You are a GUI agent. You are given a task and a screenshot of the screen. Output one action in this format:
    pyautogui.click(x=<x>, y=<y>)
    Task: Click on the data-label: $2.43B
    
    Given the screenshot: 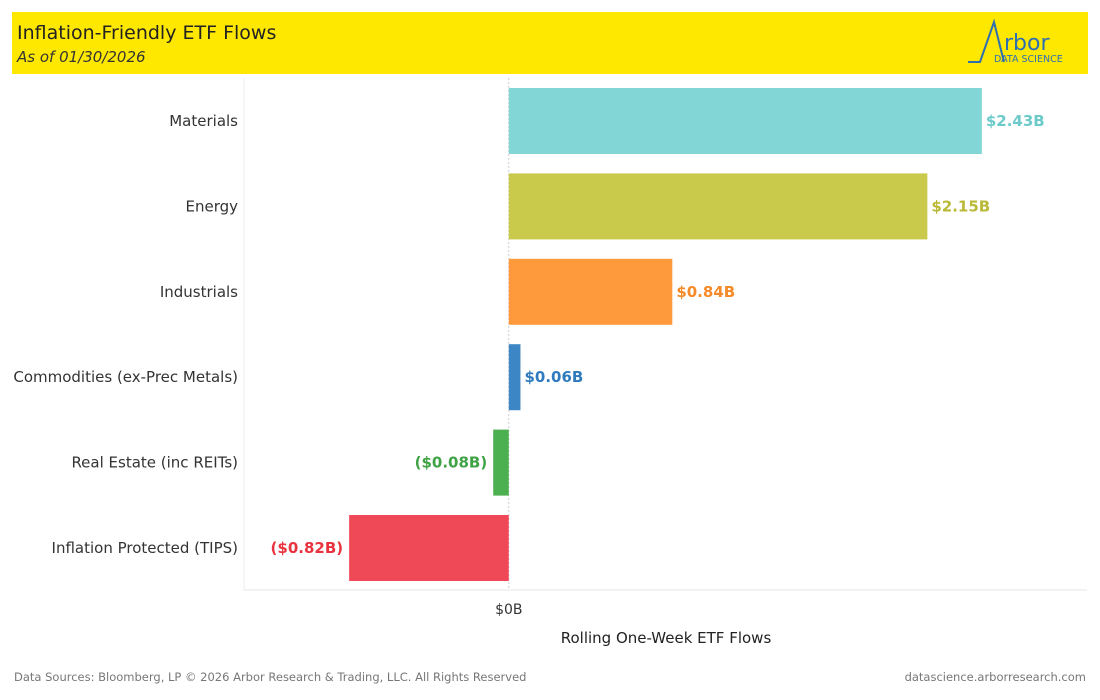 What is the action you would take?
    pyautogui.click(x=1015, y=121)
    